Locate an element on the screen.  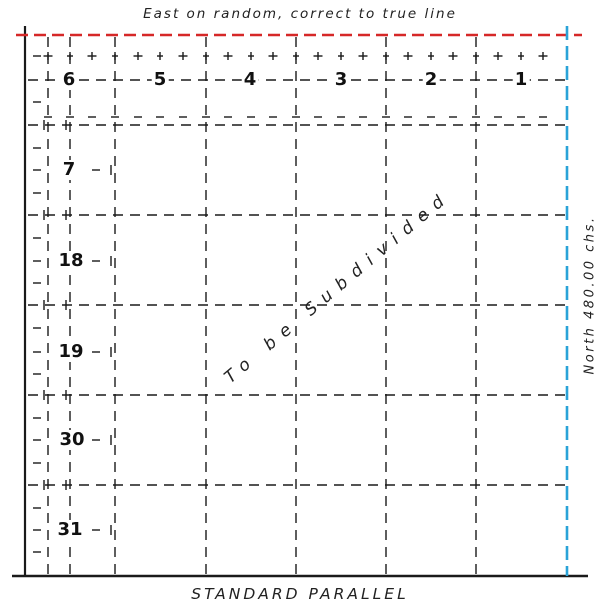
section-1-label: 1 is located at coordinates (521, 79).